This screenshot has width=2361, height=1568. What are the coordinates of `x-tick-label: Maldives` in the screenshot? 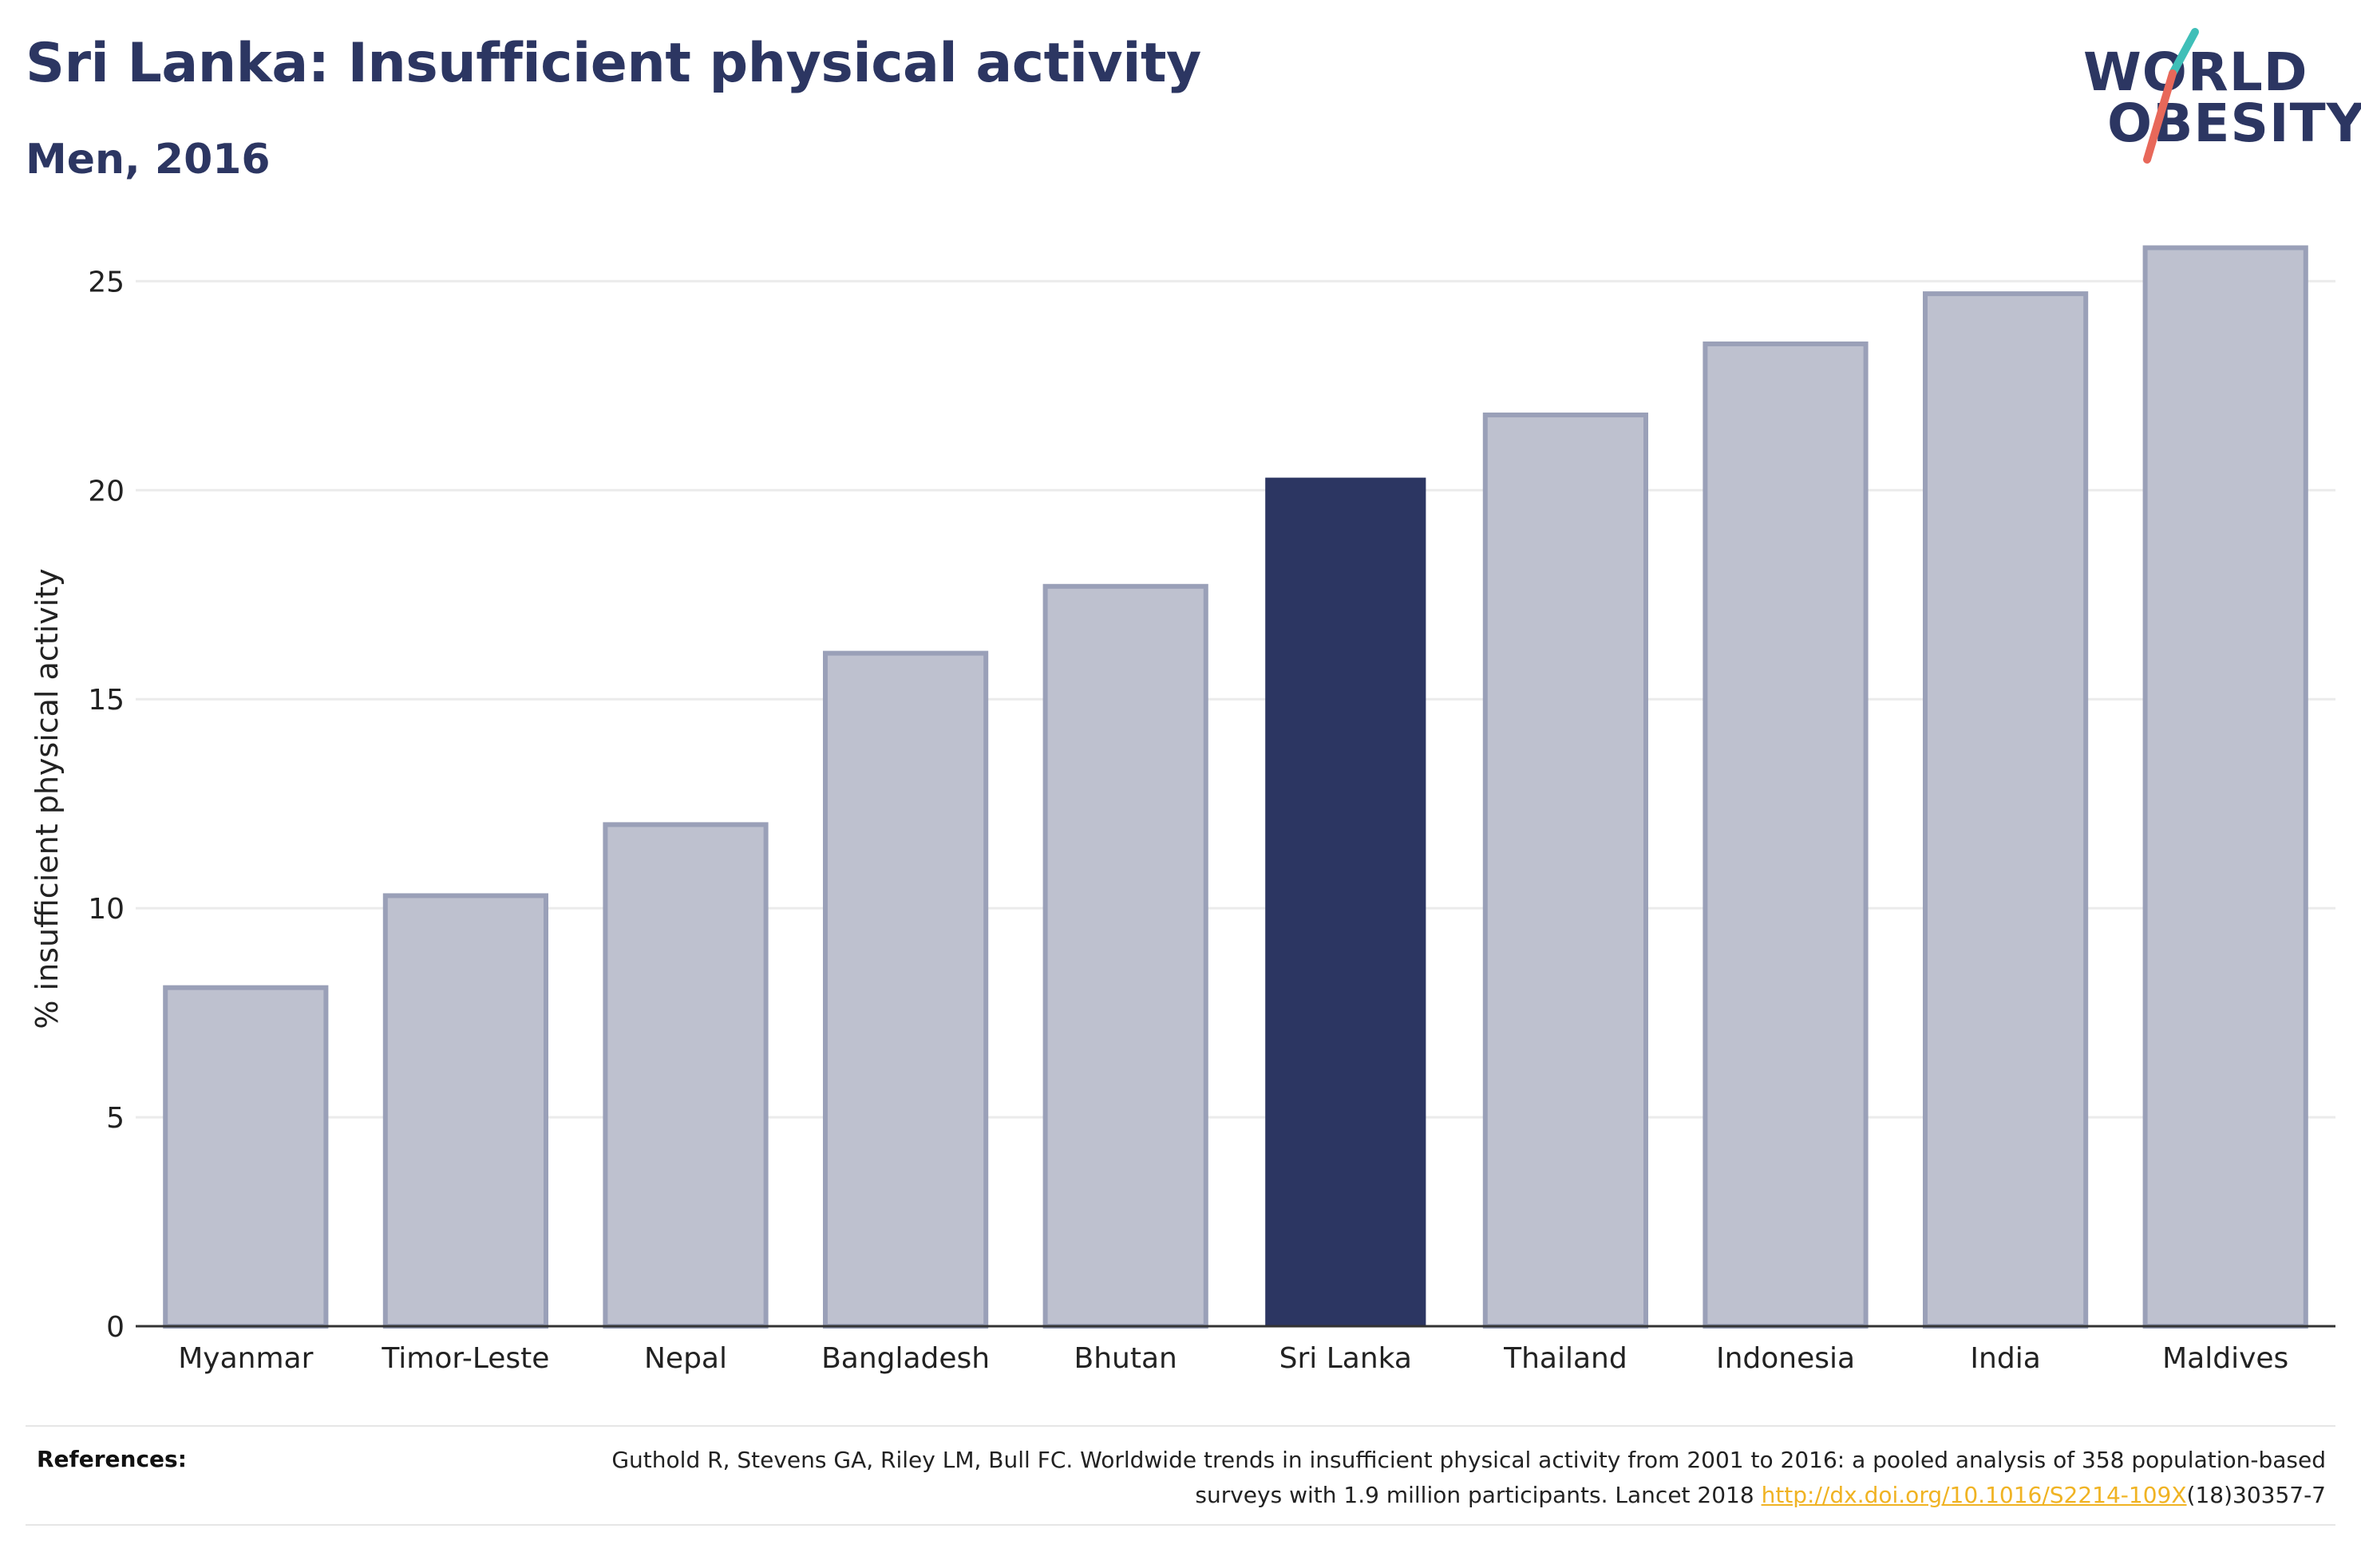 It's located at (2225, 1358).